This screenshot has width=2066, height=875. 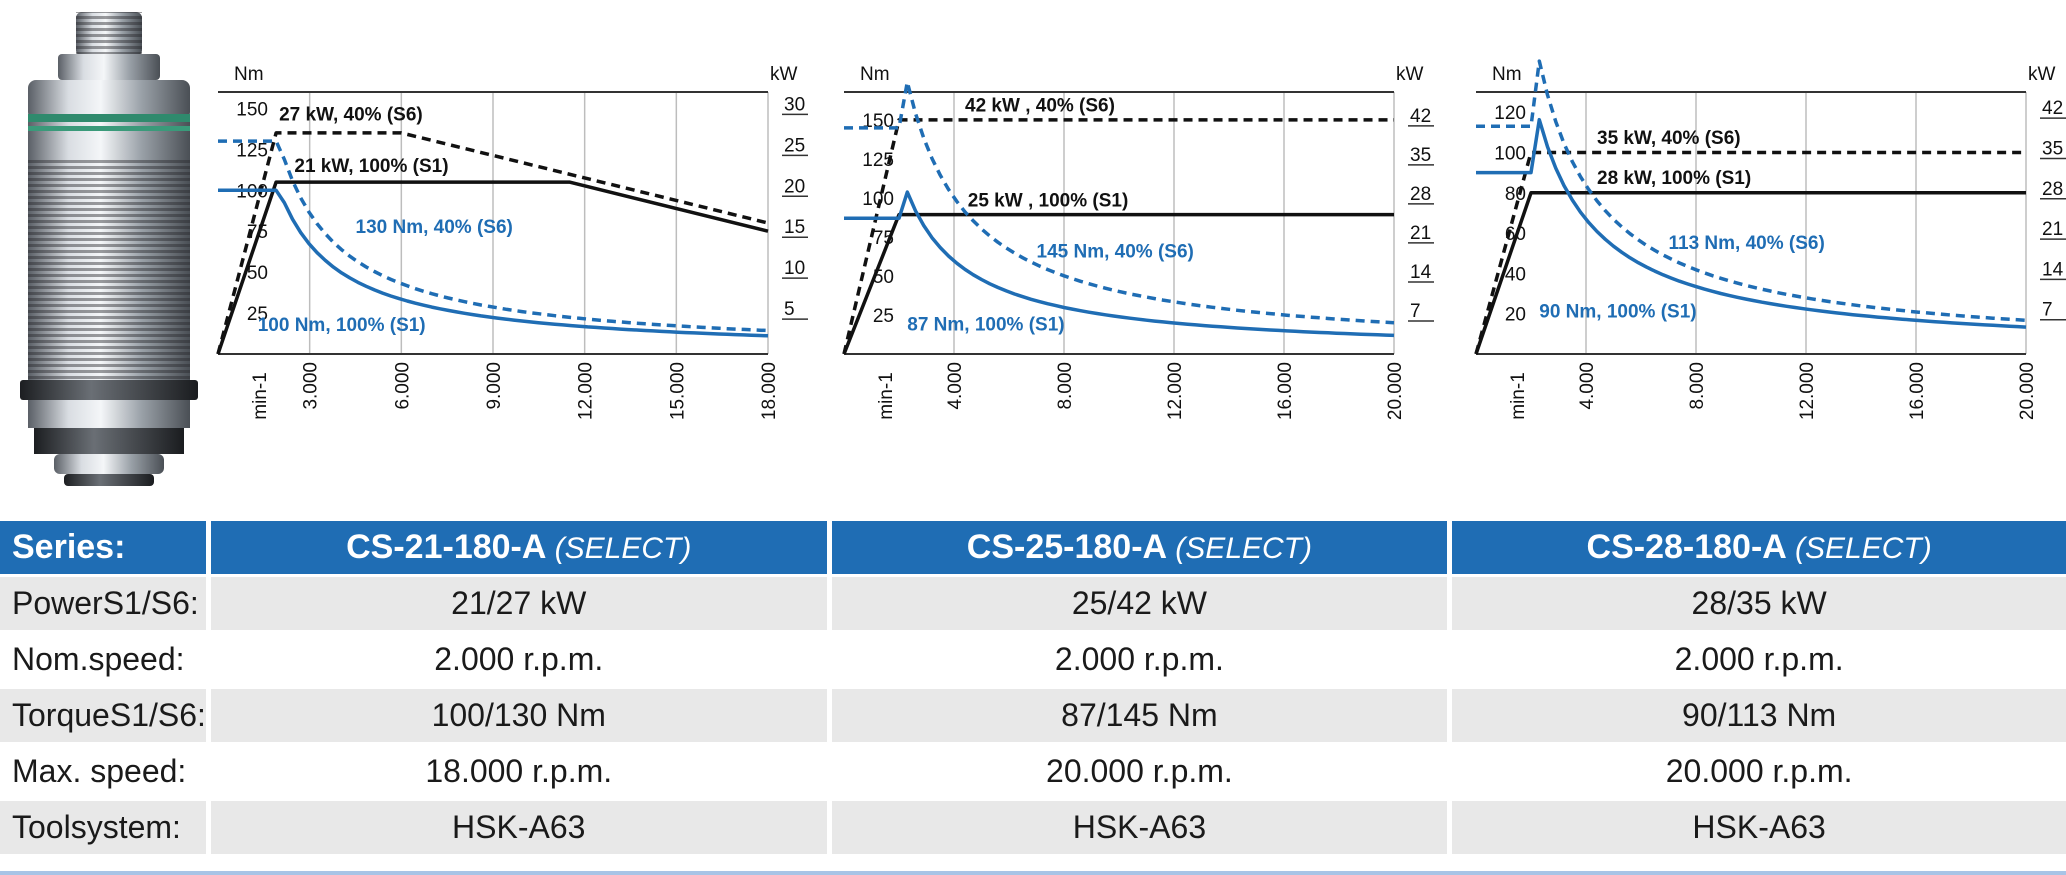 What do you see at coordinates (494, 386) in the screenshot?
I see `x-tick-label: 9.000` at bounding box center [494, 386].